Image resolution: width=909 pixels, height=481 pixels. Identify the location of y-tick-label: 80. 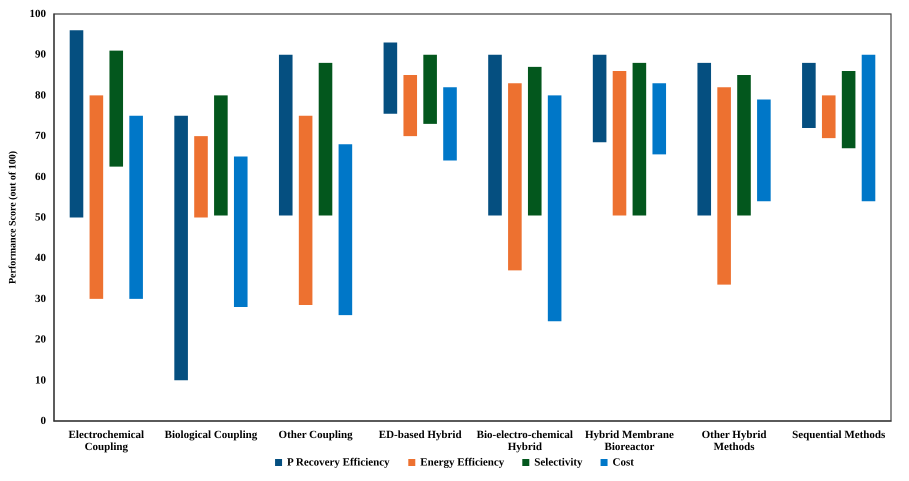
(40, 95).